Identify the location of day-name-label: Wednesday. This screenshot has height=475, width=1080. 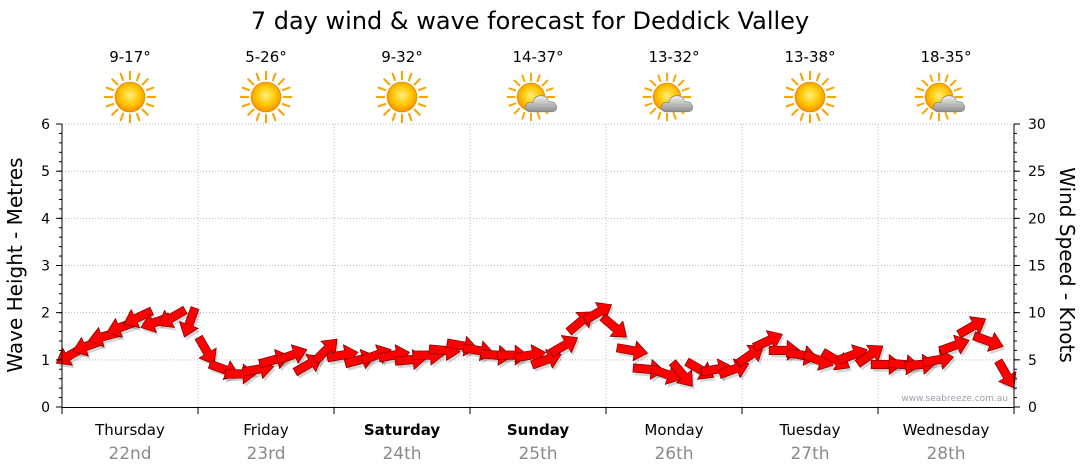
(946, 430).